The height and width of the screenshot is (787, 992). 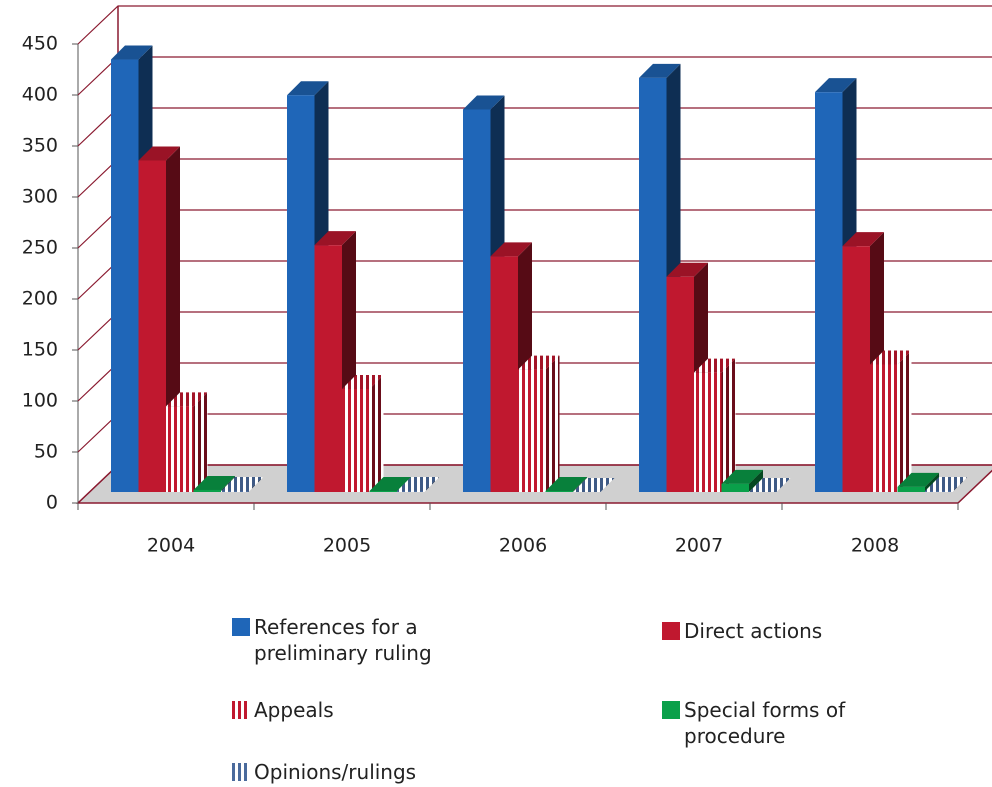 What do you see at coordinates (40, 299) in the screenshot?
I see `y-tick-label: 200` at bounding box center [40, 299].